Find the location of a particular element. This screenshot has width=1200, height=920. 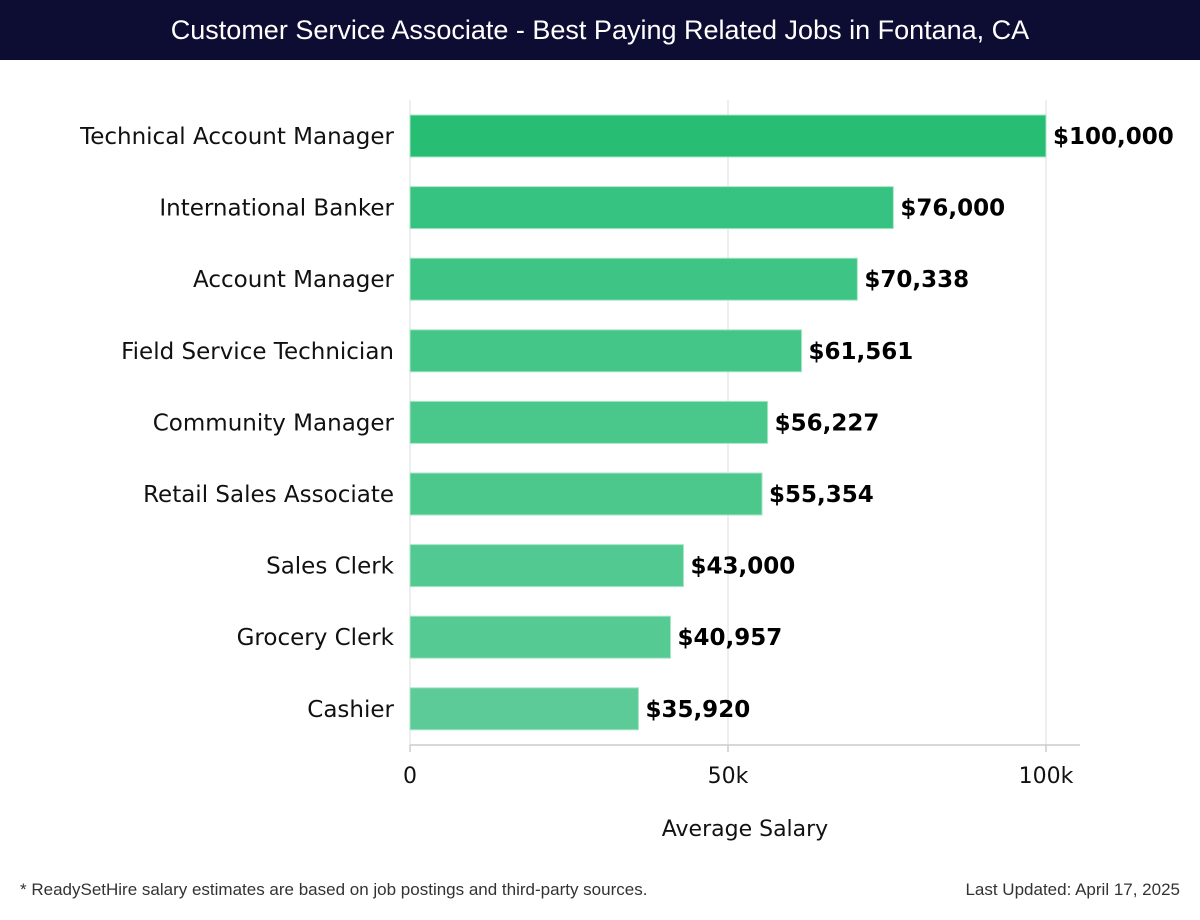

value-label: $40,957 is located at coordinates (729, 638).